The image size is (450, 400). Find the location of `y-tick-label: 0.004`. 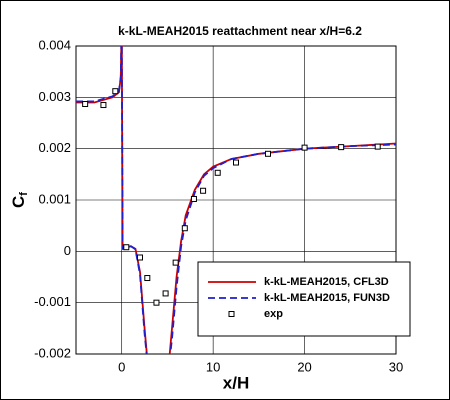

y-tick-label: 0.004 is located at coordinates (54, 44).